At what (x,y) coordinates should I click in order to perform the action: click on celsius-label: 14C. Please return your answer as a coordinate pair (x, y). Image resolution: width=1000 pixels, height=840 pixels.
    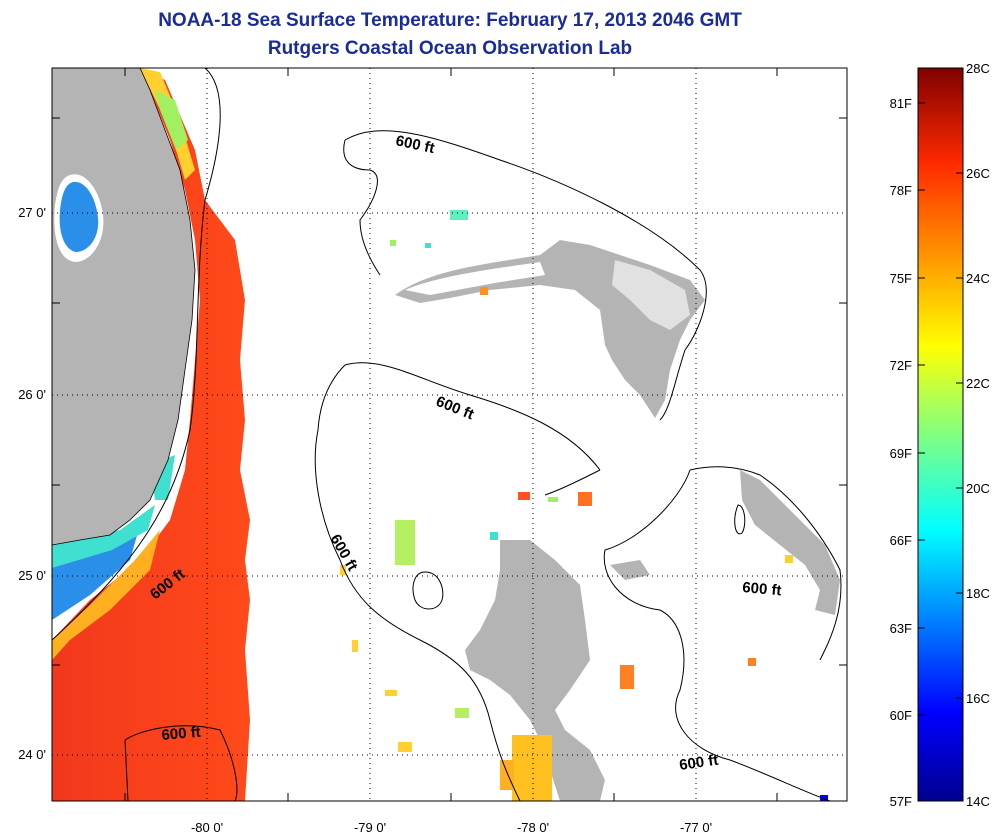
    Looking at the image, I should click on (978, 801).